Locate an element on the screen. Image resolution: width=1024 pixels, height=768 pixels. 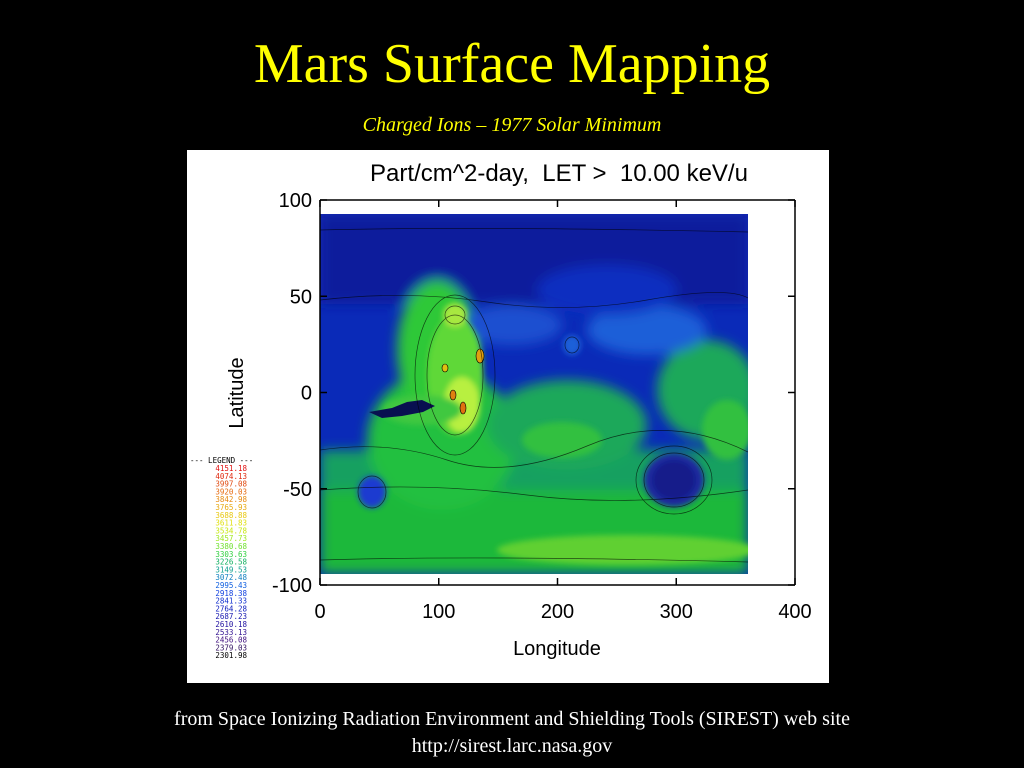
legend-entry: 3842.98 is located at coordinates (231, 499).